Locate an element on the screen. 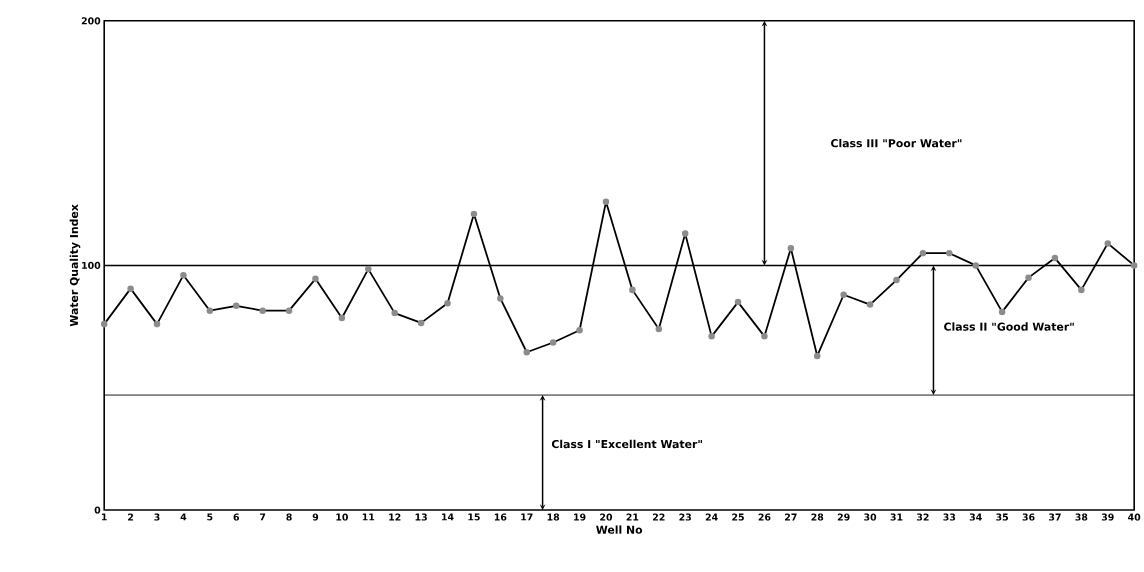 This screenshot has width=1144, height=572. x-tick-label: 21 is located at coordinates (632, 517).